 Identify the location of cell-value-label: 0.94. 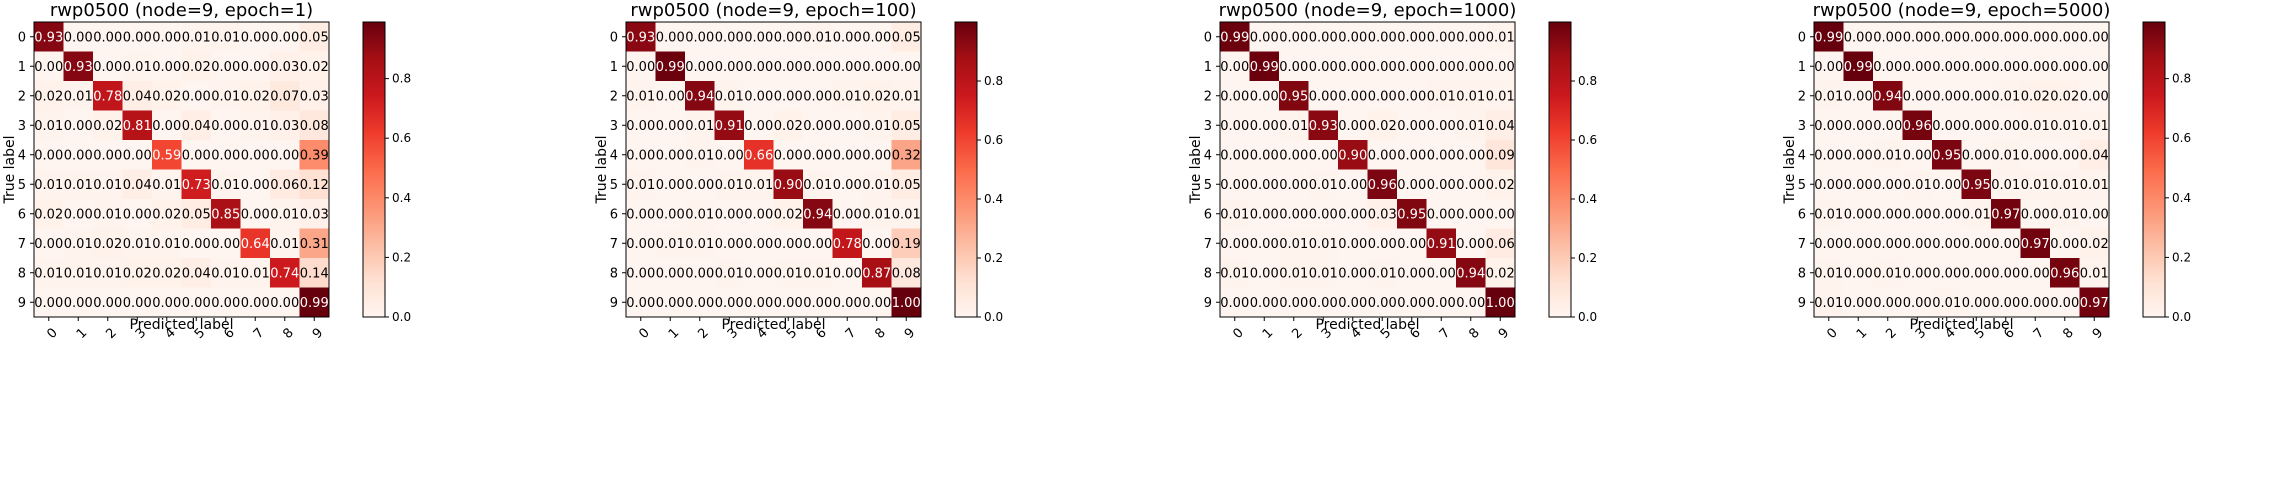
(699, 96).